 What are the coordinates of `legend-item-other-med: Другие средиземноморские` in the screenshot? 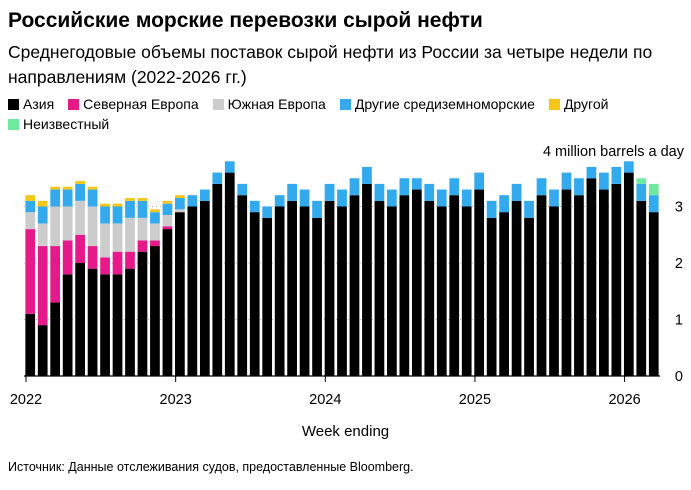 It's located at (437, 104).